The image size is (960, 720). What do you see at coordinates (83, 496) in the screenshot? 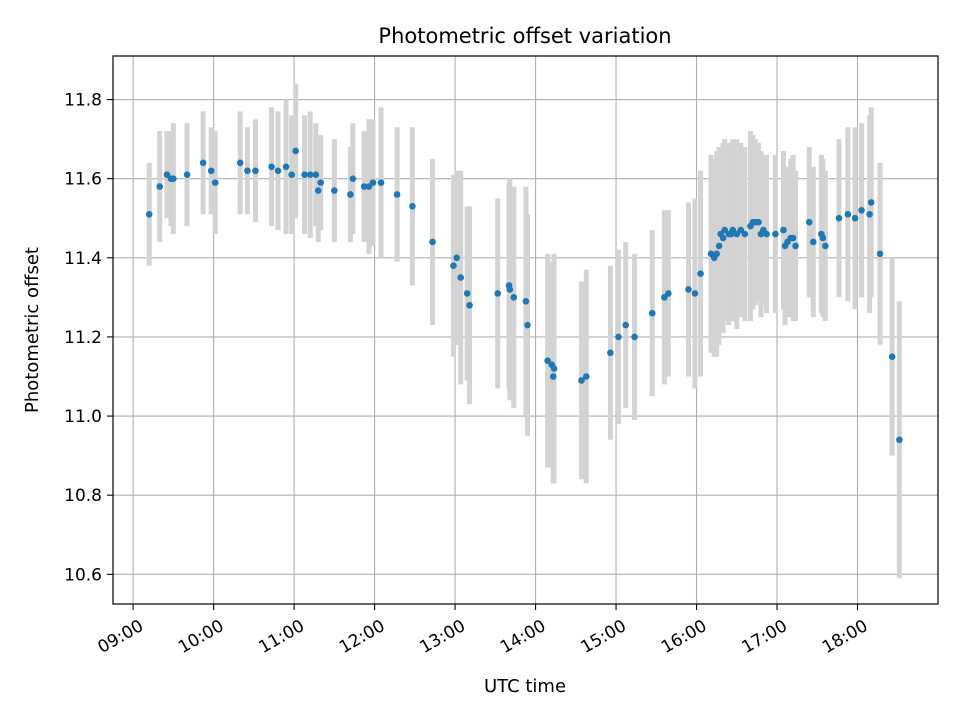
I see `y-tick-label: 10.8` at bounding box center [83, 496].